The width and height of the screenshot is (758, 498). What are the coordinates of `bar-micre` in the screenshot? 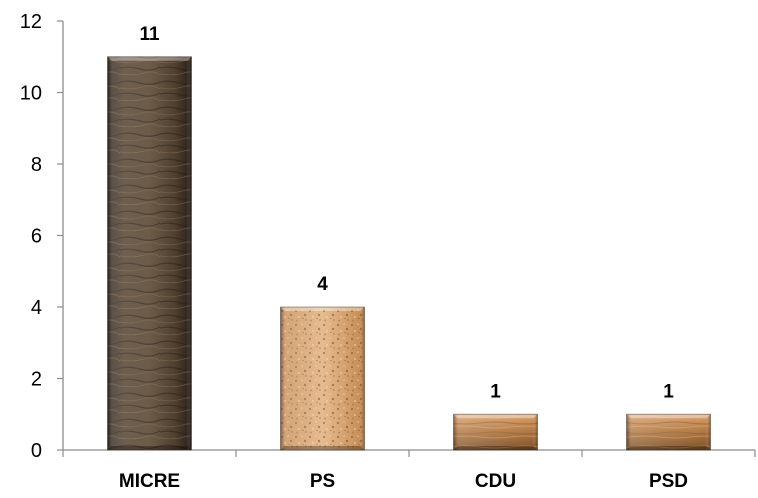 It's located at (149, 253).